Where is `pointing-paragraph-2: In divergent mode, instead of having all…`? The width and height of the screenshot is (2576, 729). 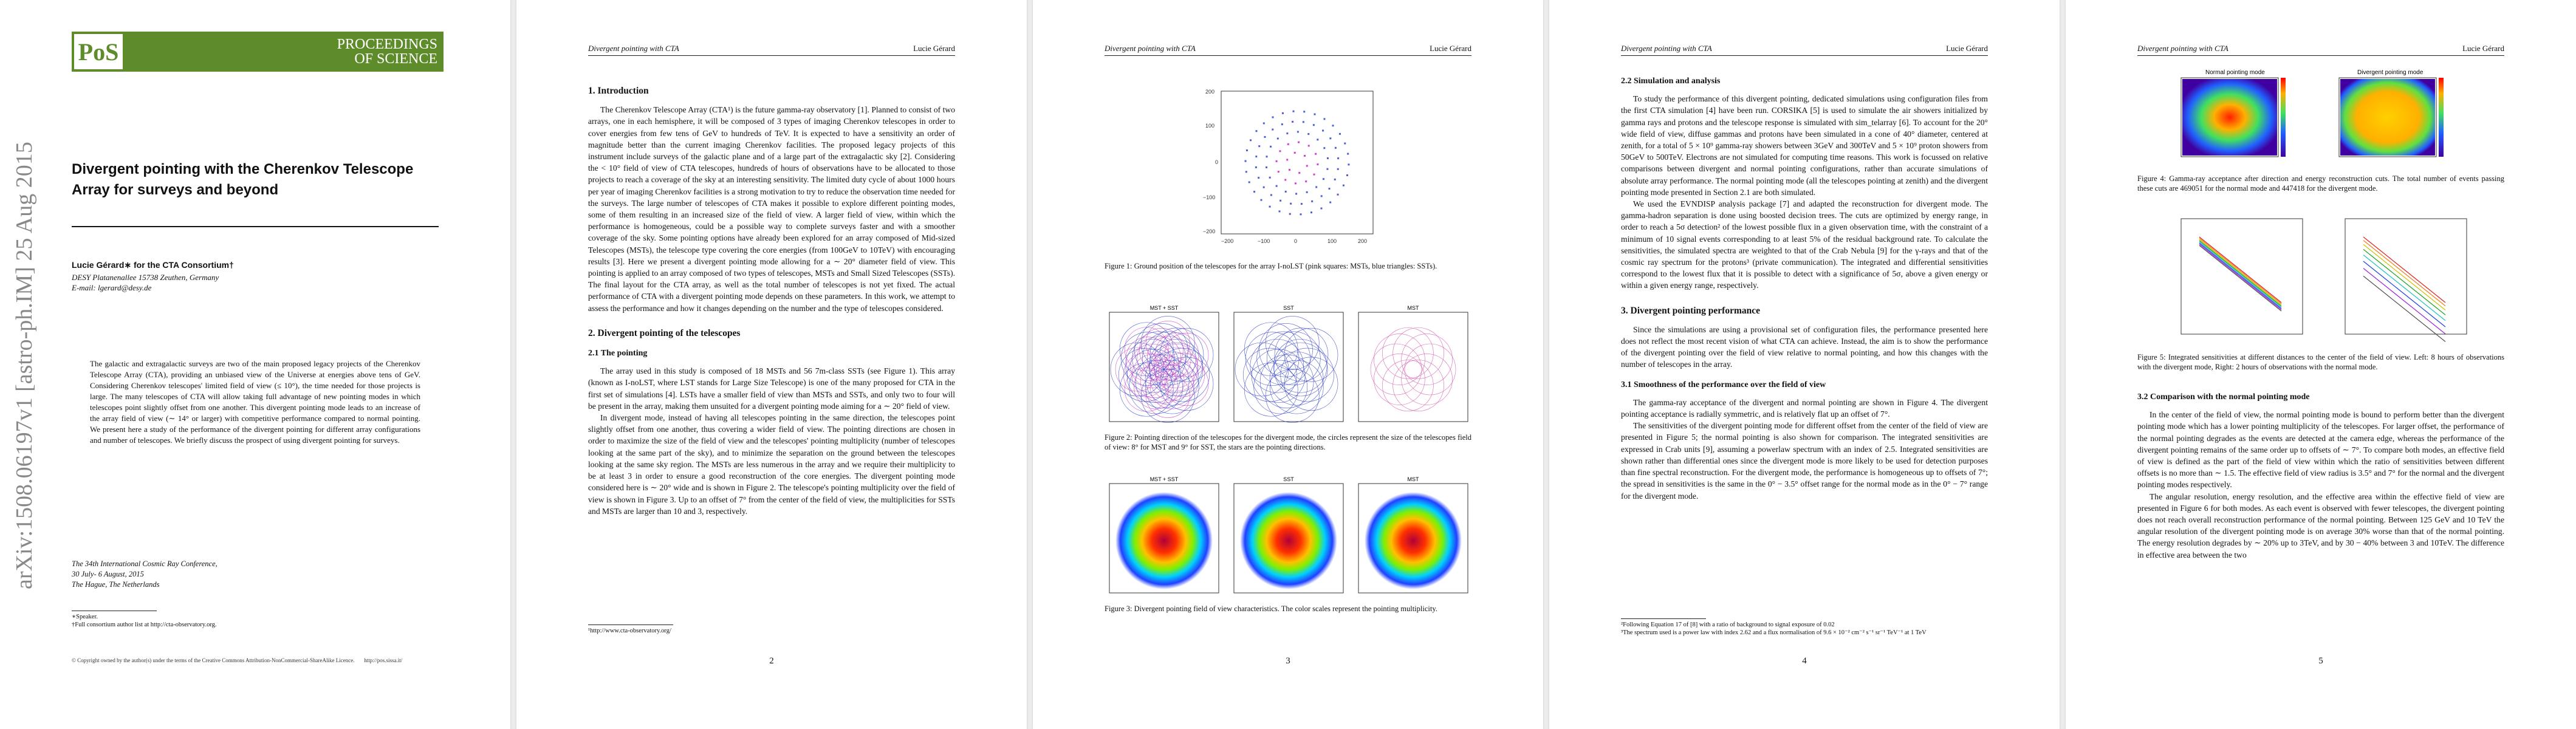 pointing-paragraph-2: In divergent mode, instead of having all… is located at coordinates (771, 465).